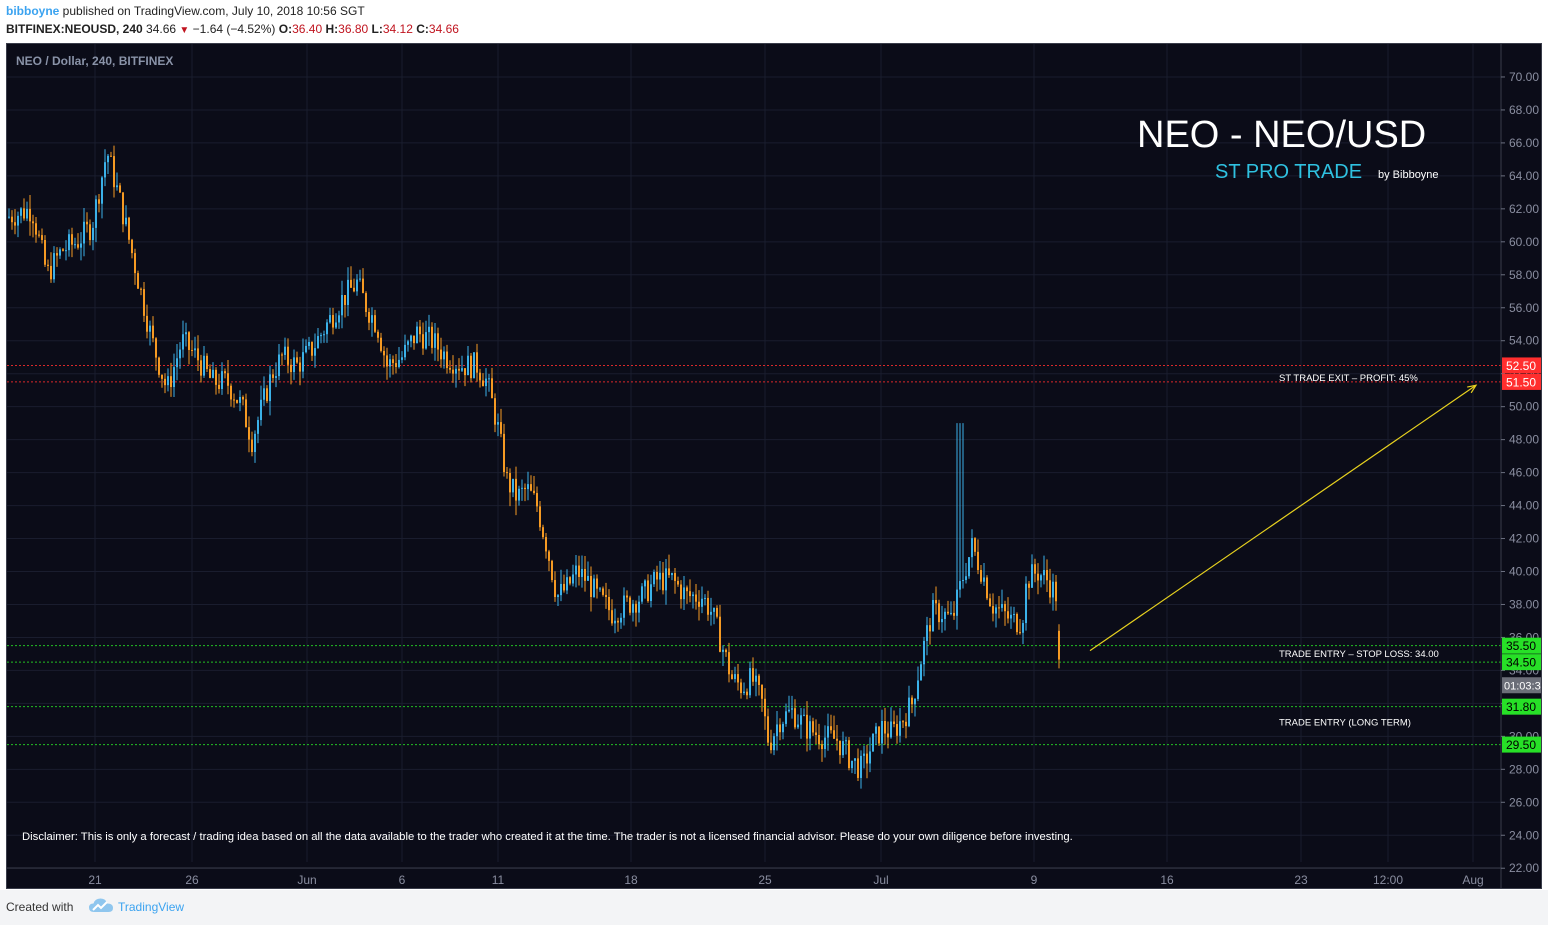 This screenshot has width=1548, height=925. I want to click on trade-annotation: ST TRADE EXIT – PROFIT: 45%, so click(1348, 378).